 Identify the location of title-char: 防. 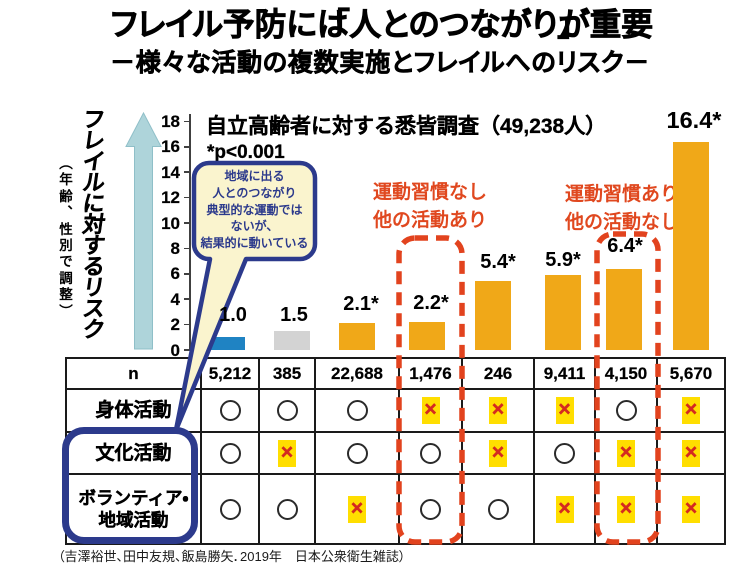
(270, 24).